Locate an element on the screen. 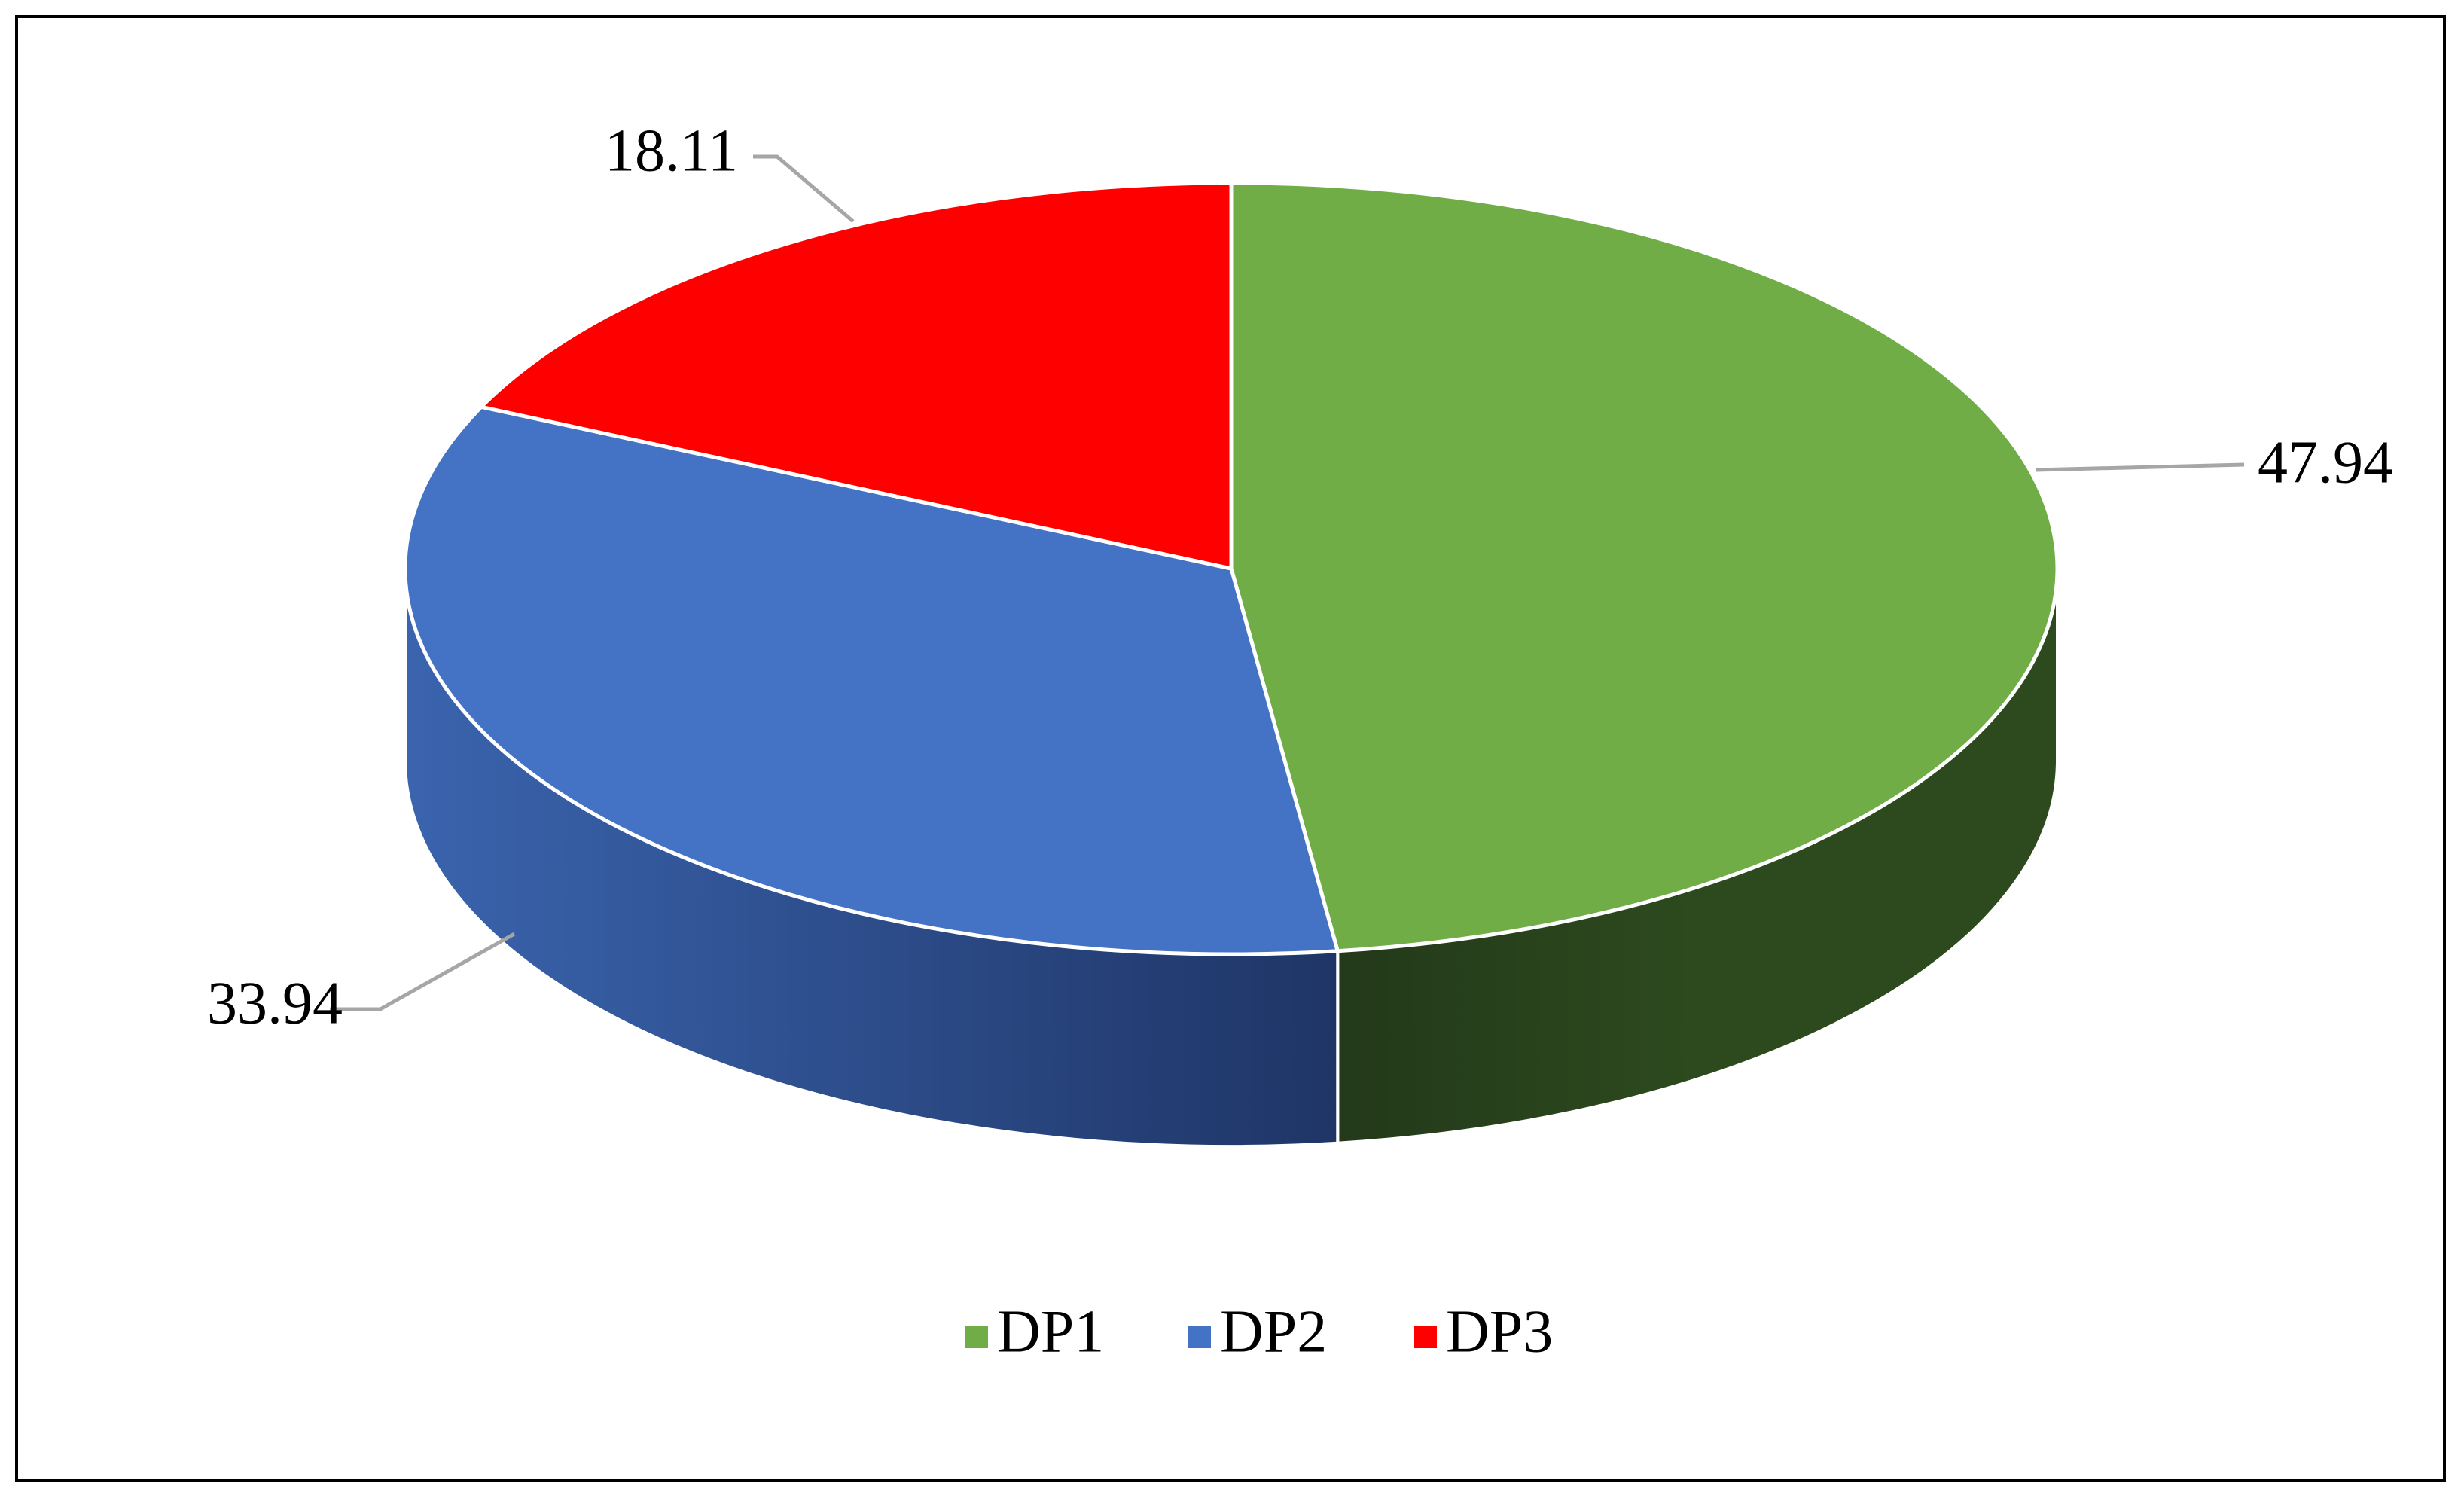  data-label-dp2: 33.94 is located at coordinates (275, 1003).